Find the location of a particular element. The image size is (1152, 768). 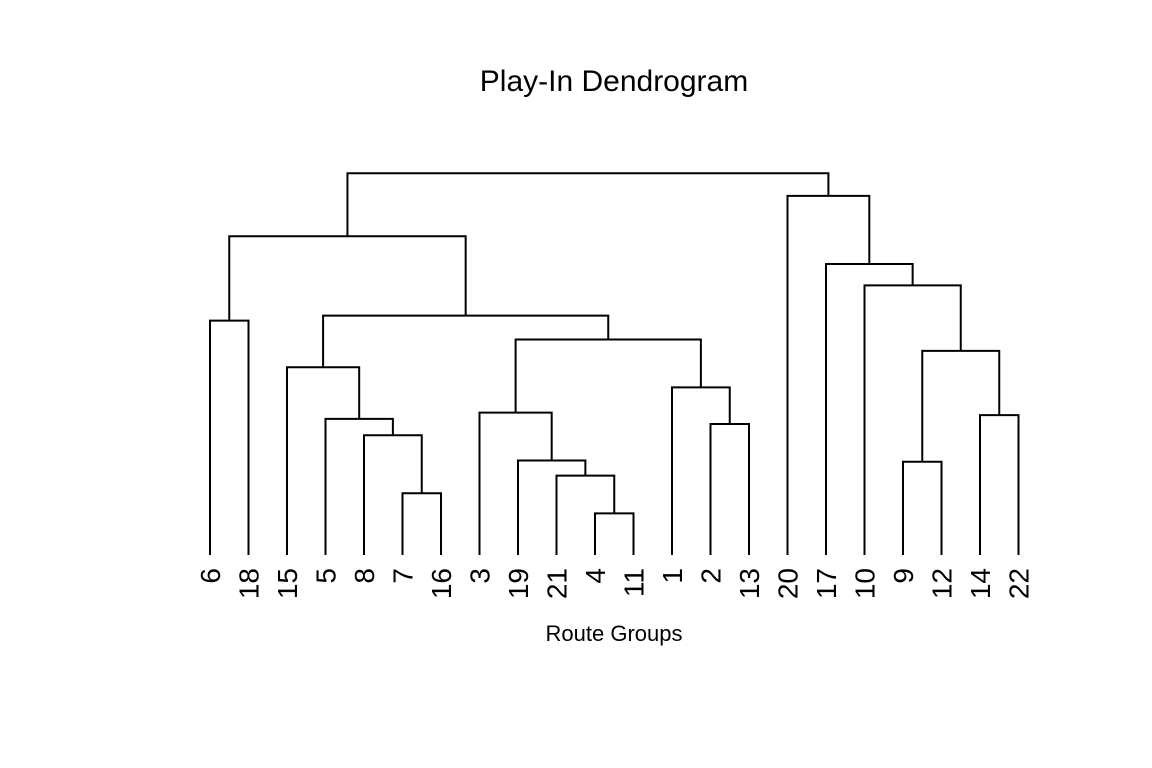

leaf-label: 4 is located at coordinates (595, 576).